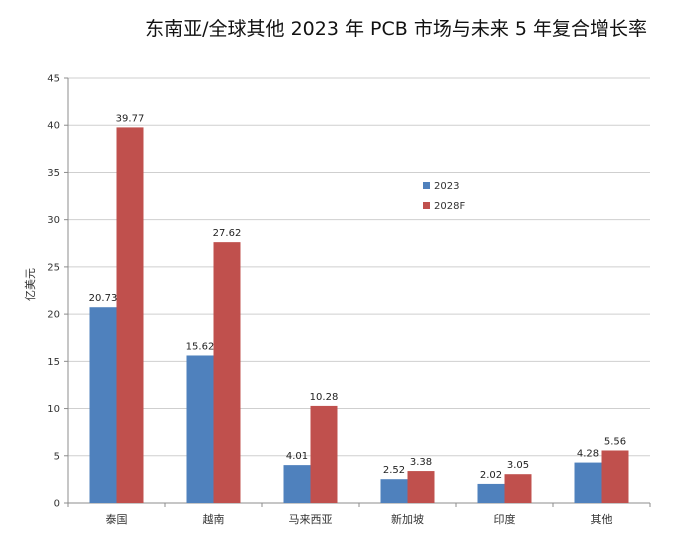 Image resolution: width=677 pixels, height=539 pixels. What do you see at coordinates (227, 233) in the screenshot?
I see `data-label: 27.62` at bounding box center [227, 233].